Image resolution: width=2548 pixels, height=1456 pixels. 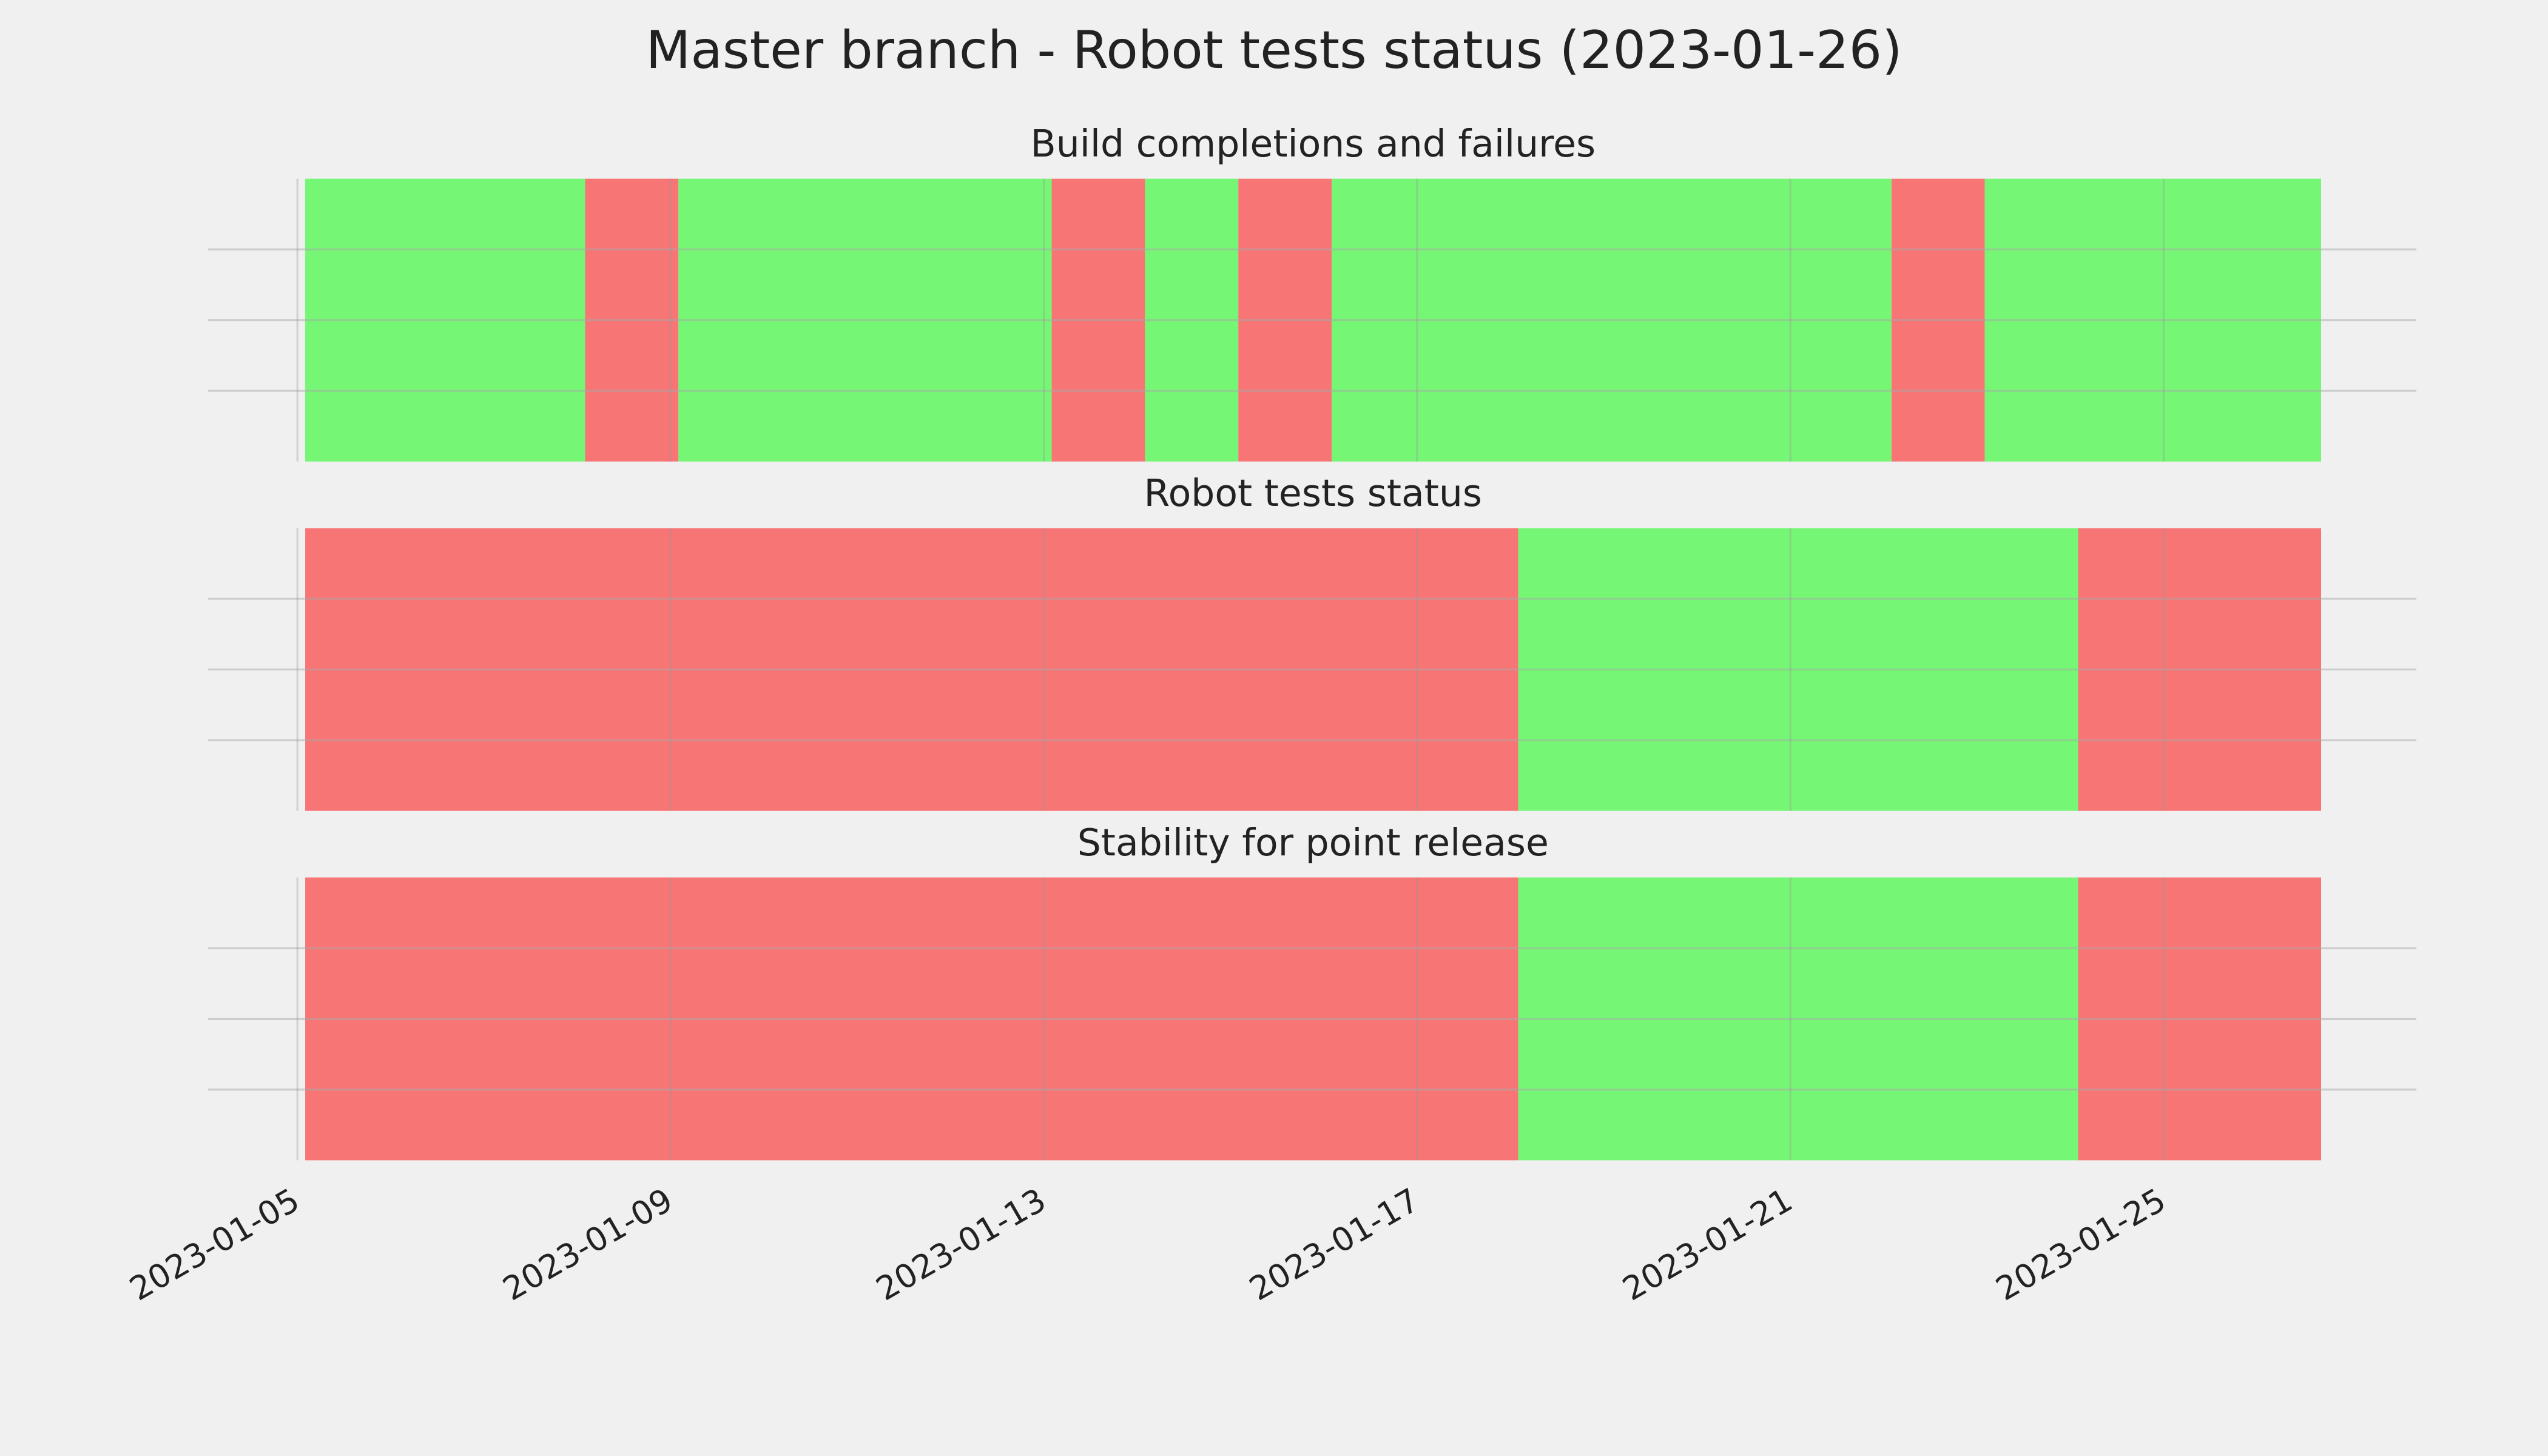 I want to click on panel-title: Stability for point release, so click(x=1313, y=842).